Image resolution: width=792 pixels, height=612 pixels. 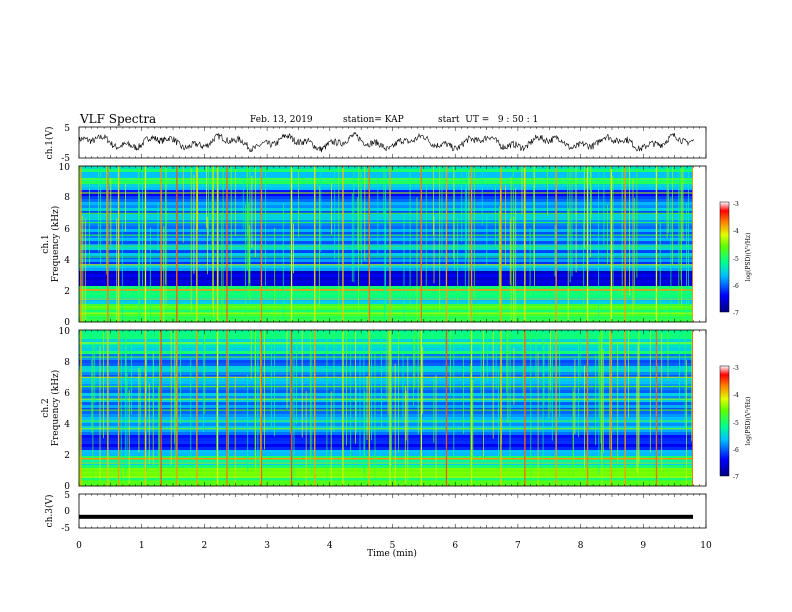 I want to click on spectrogram-empty-tail, so click(x=699, y=244).